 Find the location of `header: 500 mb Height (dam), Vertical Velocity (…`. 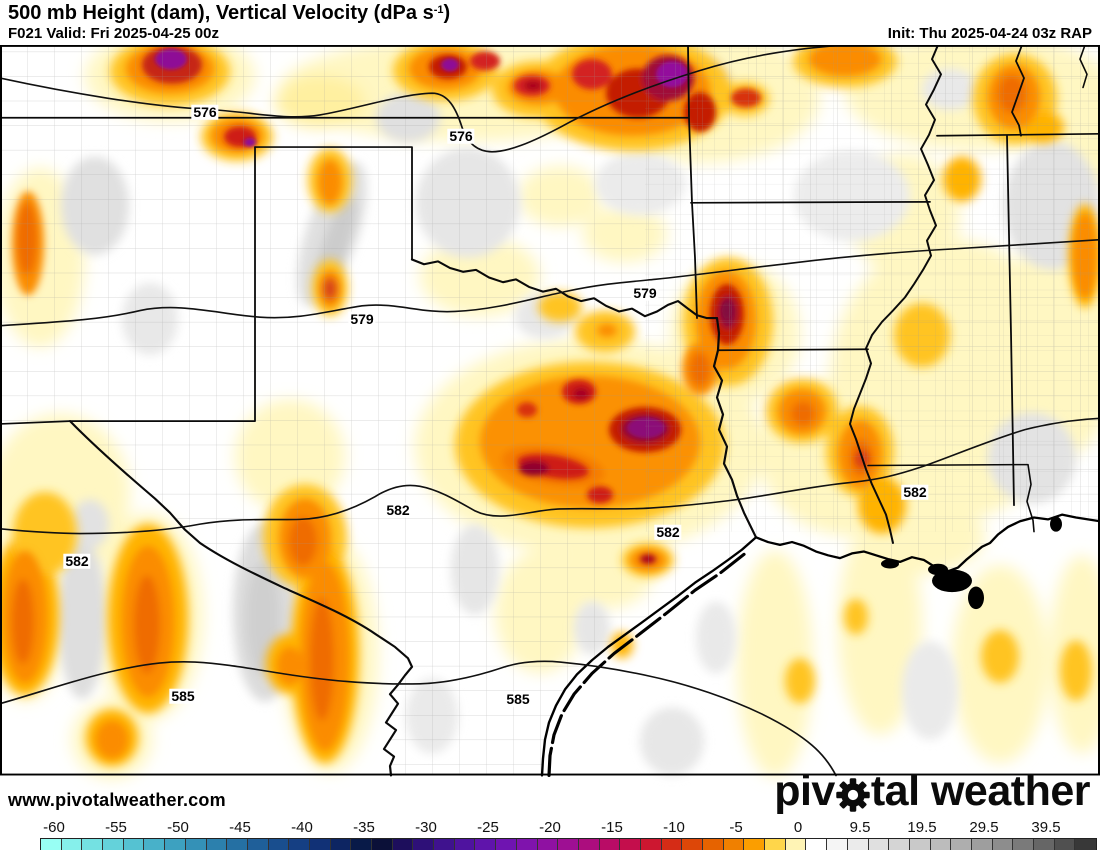

header: 500 mb Height (dam), Vertical Velocity (… is located at coordinates (550, 22).